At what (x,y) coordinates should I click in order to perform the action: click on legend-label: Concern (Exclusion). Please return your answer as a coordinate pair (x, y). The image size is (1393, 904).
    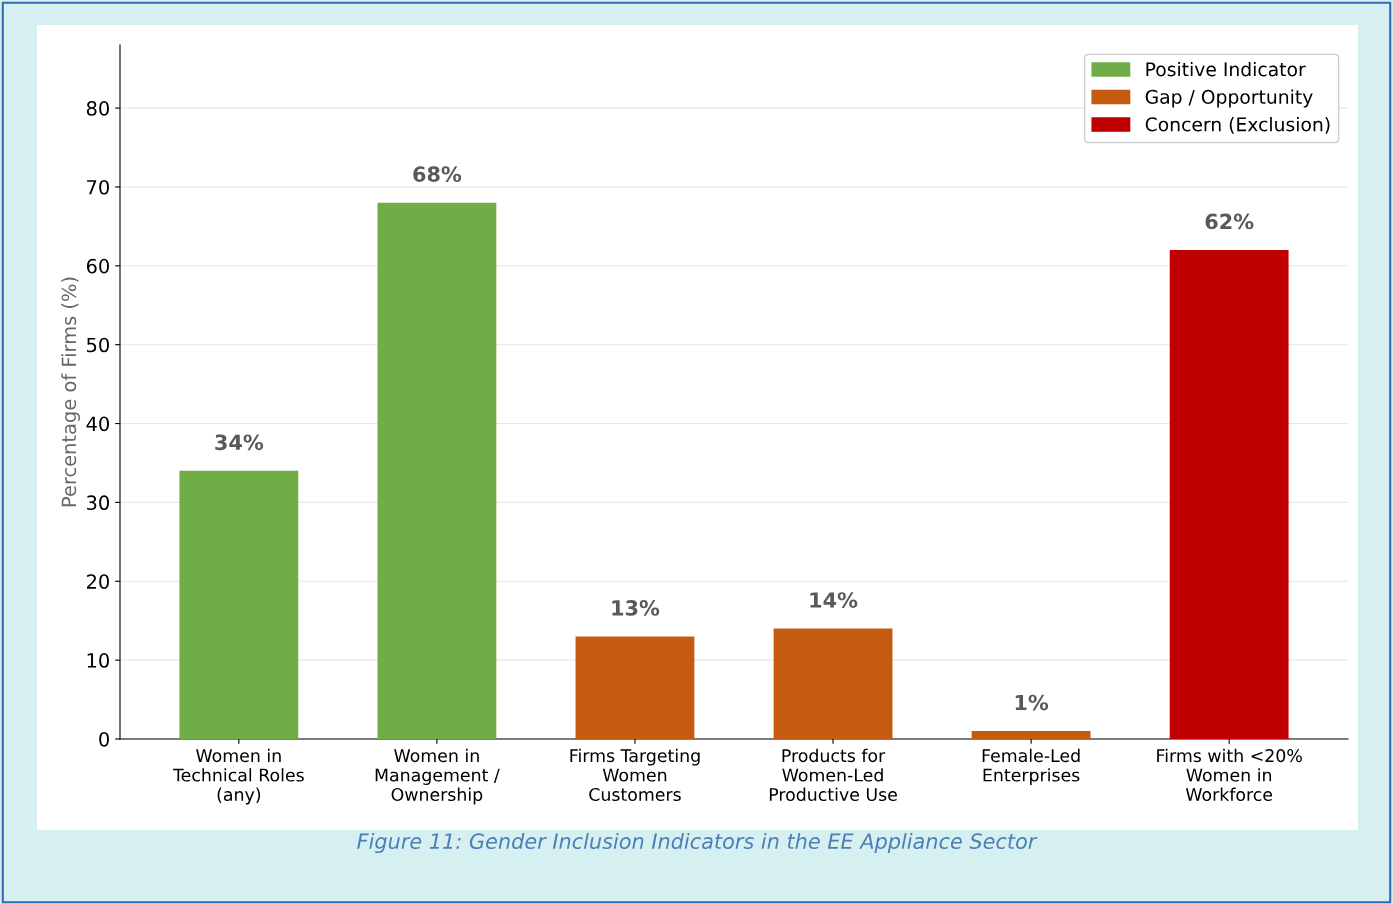
    Looking at the image, I should click on (1237, 125).